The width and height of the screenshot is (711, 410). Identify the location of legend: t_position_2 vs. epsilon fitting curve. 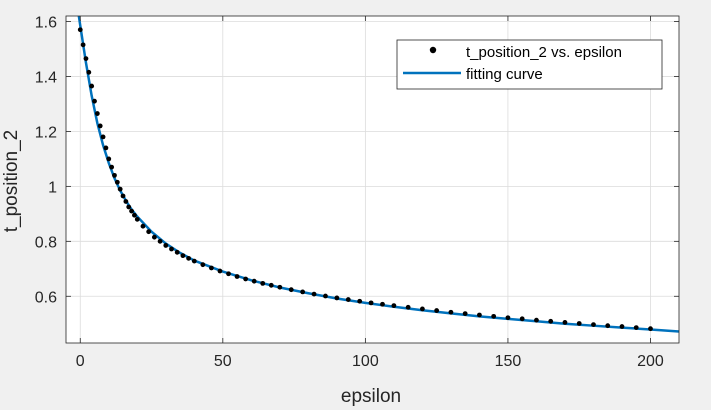
(529, 64).